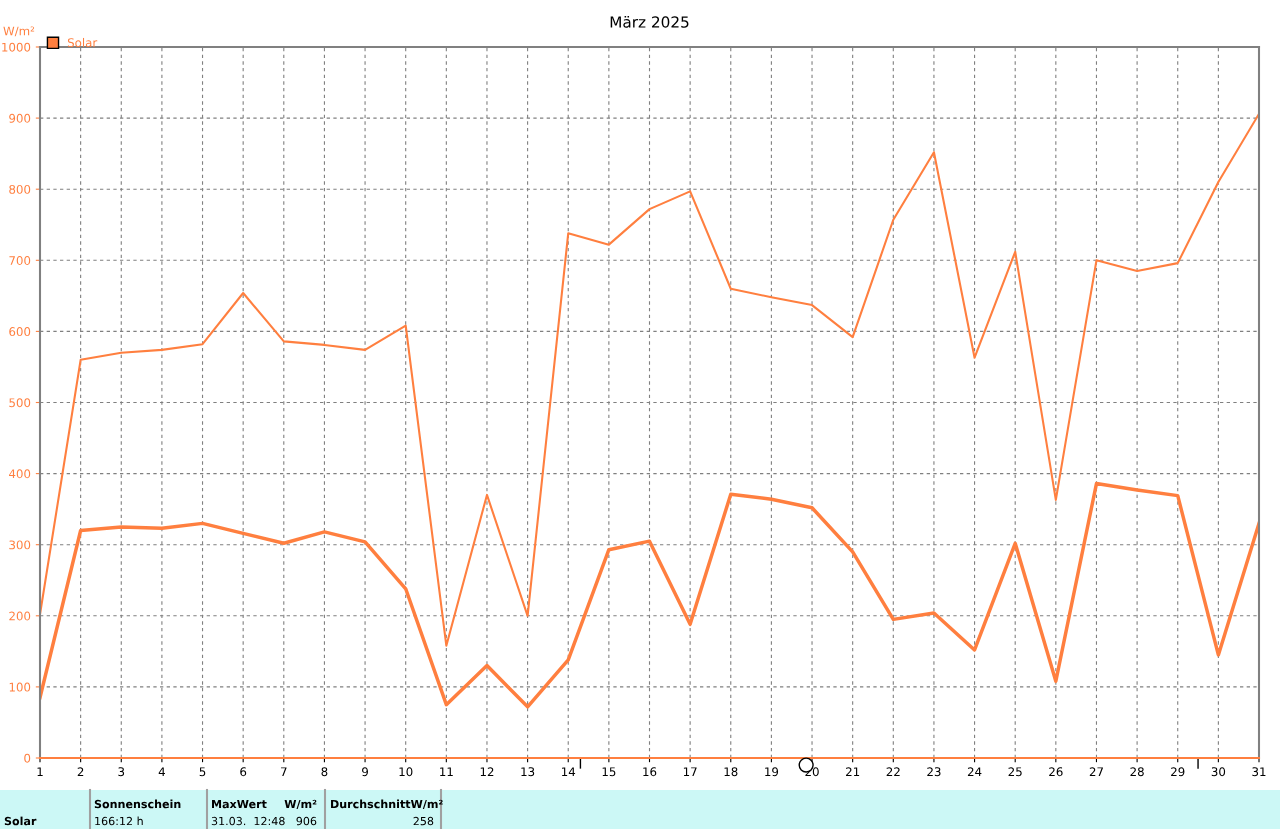 The height and width of the screenshot is (829, 1280). I want to click on x-tick-label: 16, so click(650, 772).